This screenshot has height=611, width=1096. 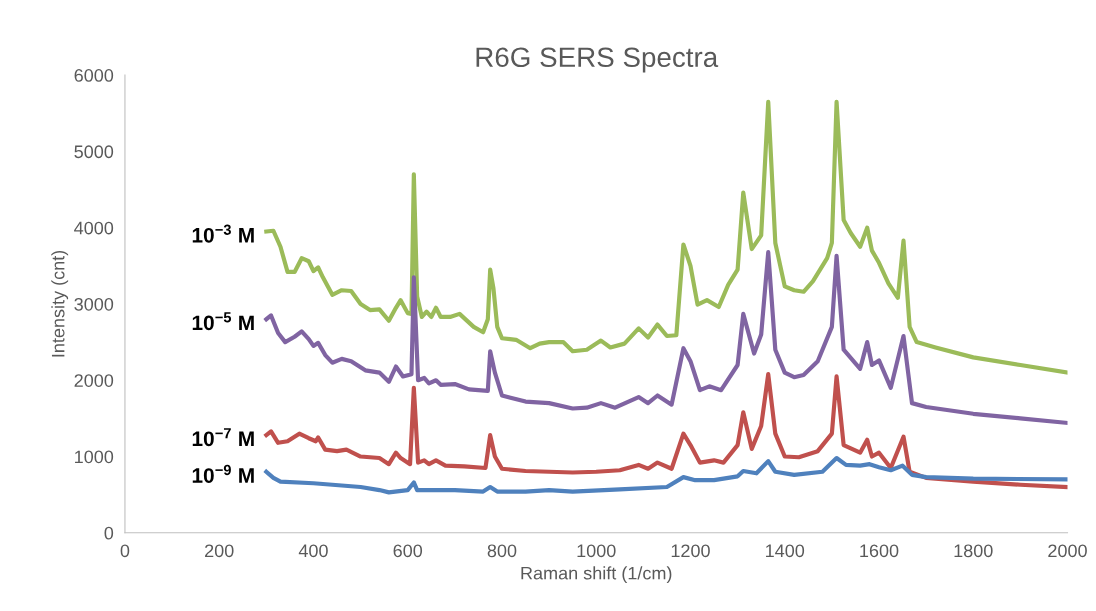 I want to click on x-tick-label: 200, so click(x=219, y=551).